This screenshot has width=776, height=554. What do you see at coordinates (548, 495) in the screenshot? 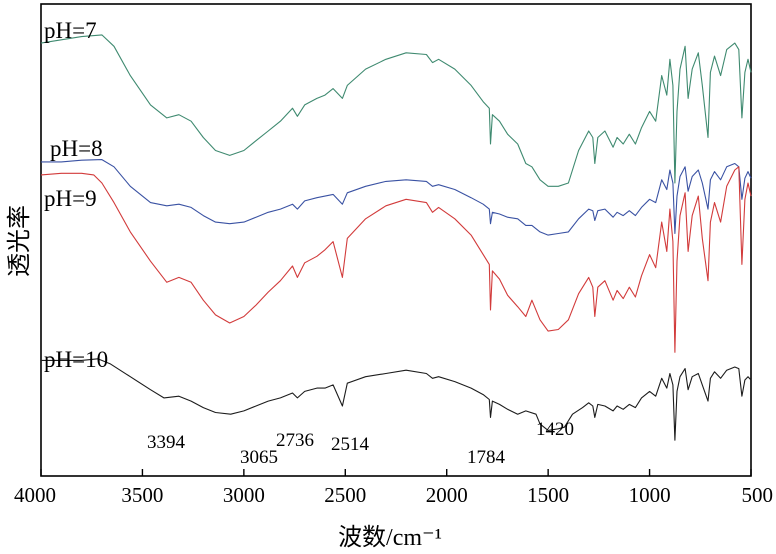
I see `x-tick-label-1500: 1500` at bounding box center [548, 495].